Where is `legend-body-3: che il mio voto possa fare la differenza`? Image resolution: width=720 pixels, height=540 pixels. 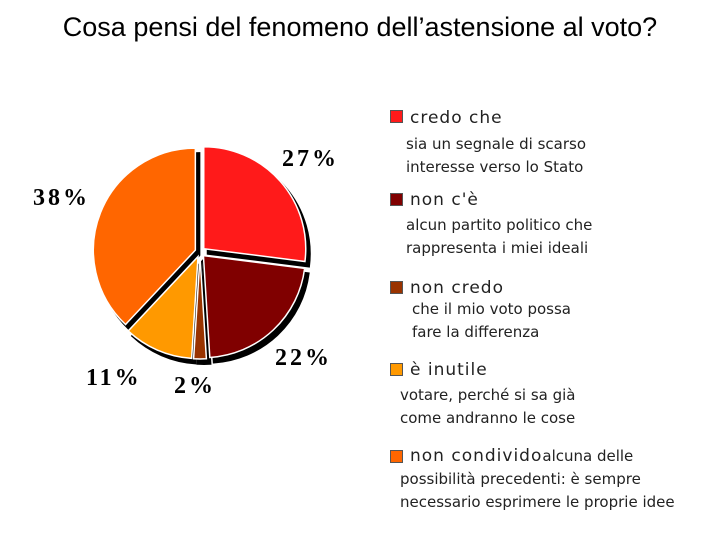
legend-body-3: che il mio voto possa fare la differenza is located at coordinates (491, 321).